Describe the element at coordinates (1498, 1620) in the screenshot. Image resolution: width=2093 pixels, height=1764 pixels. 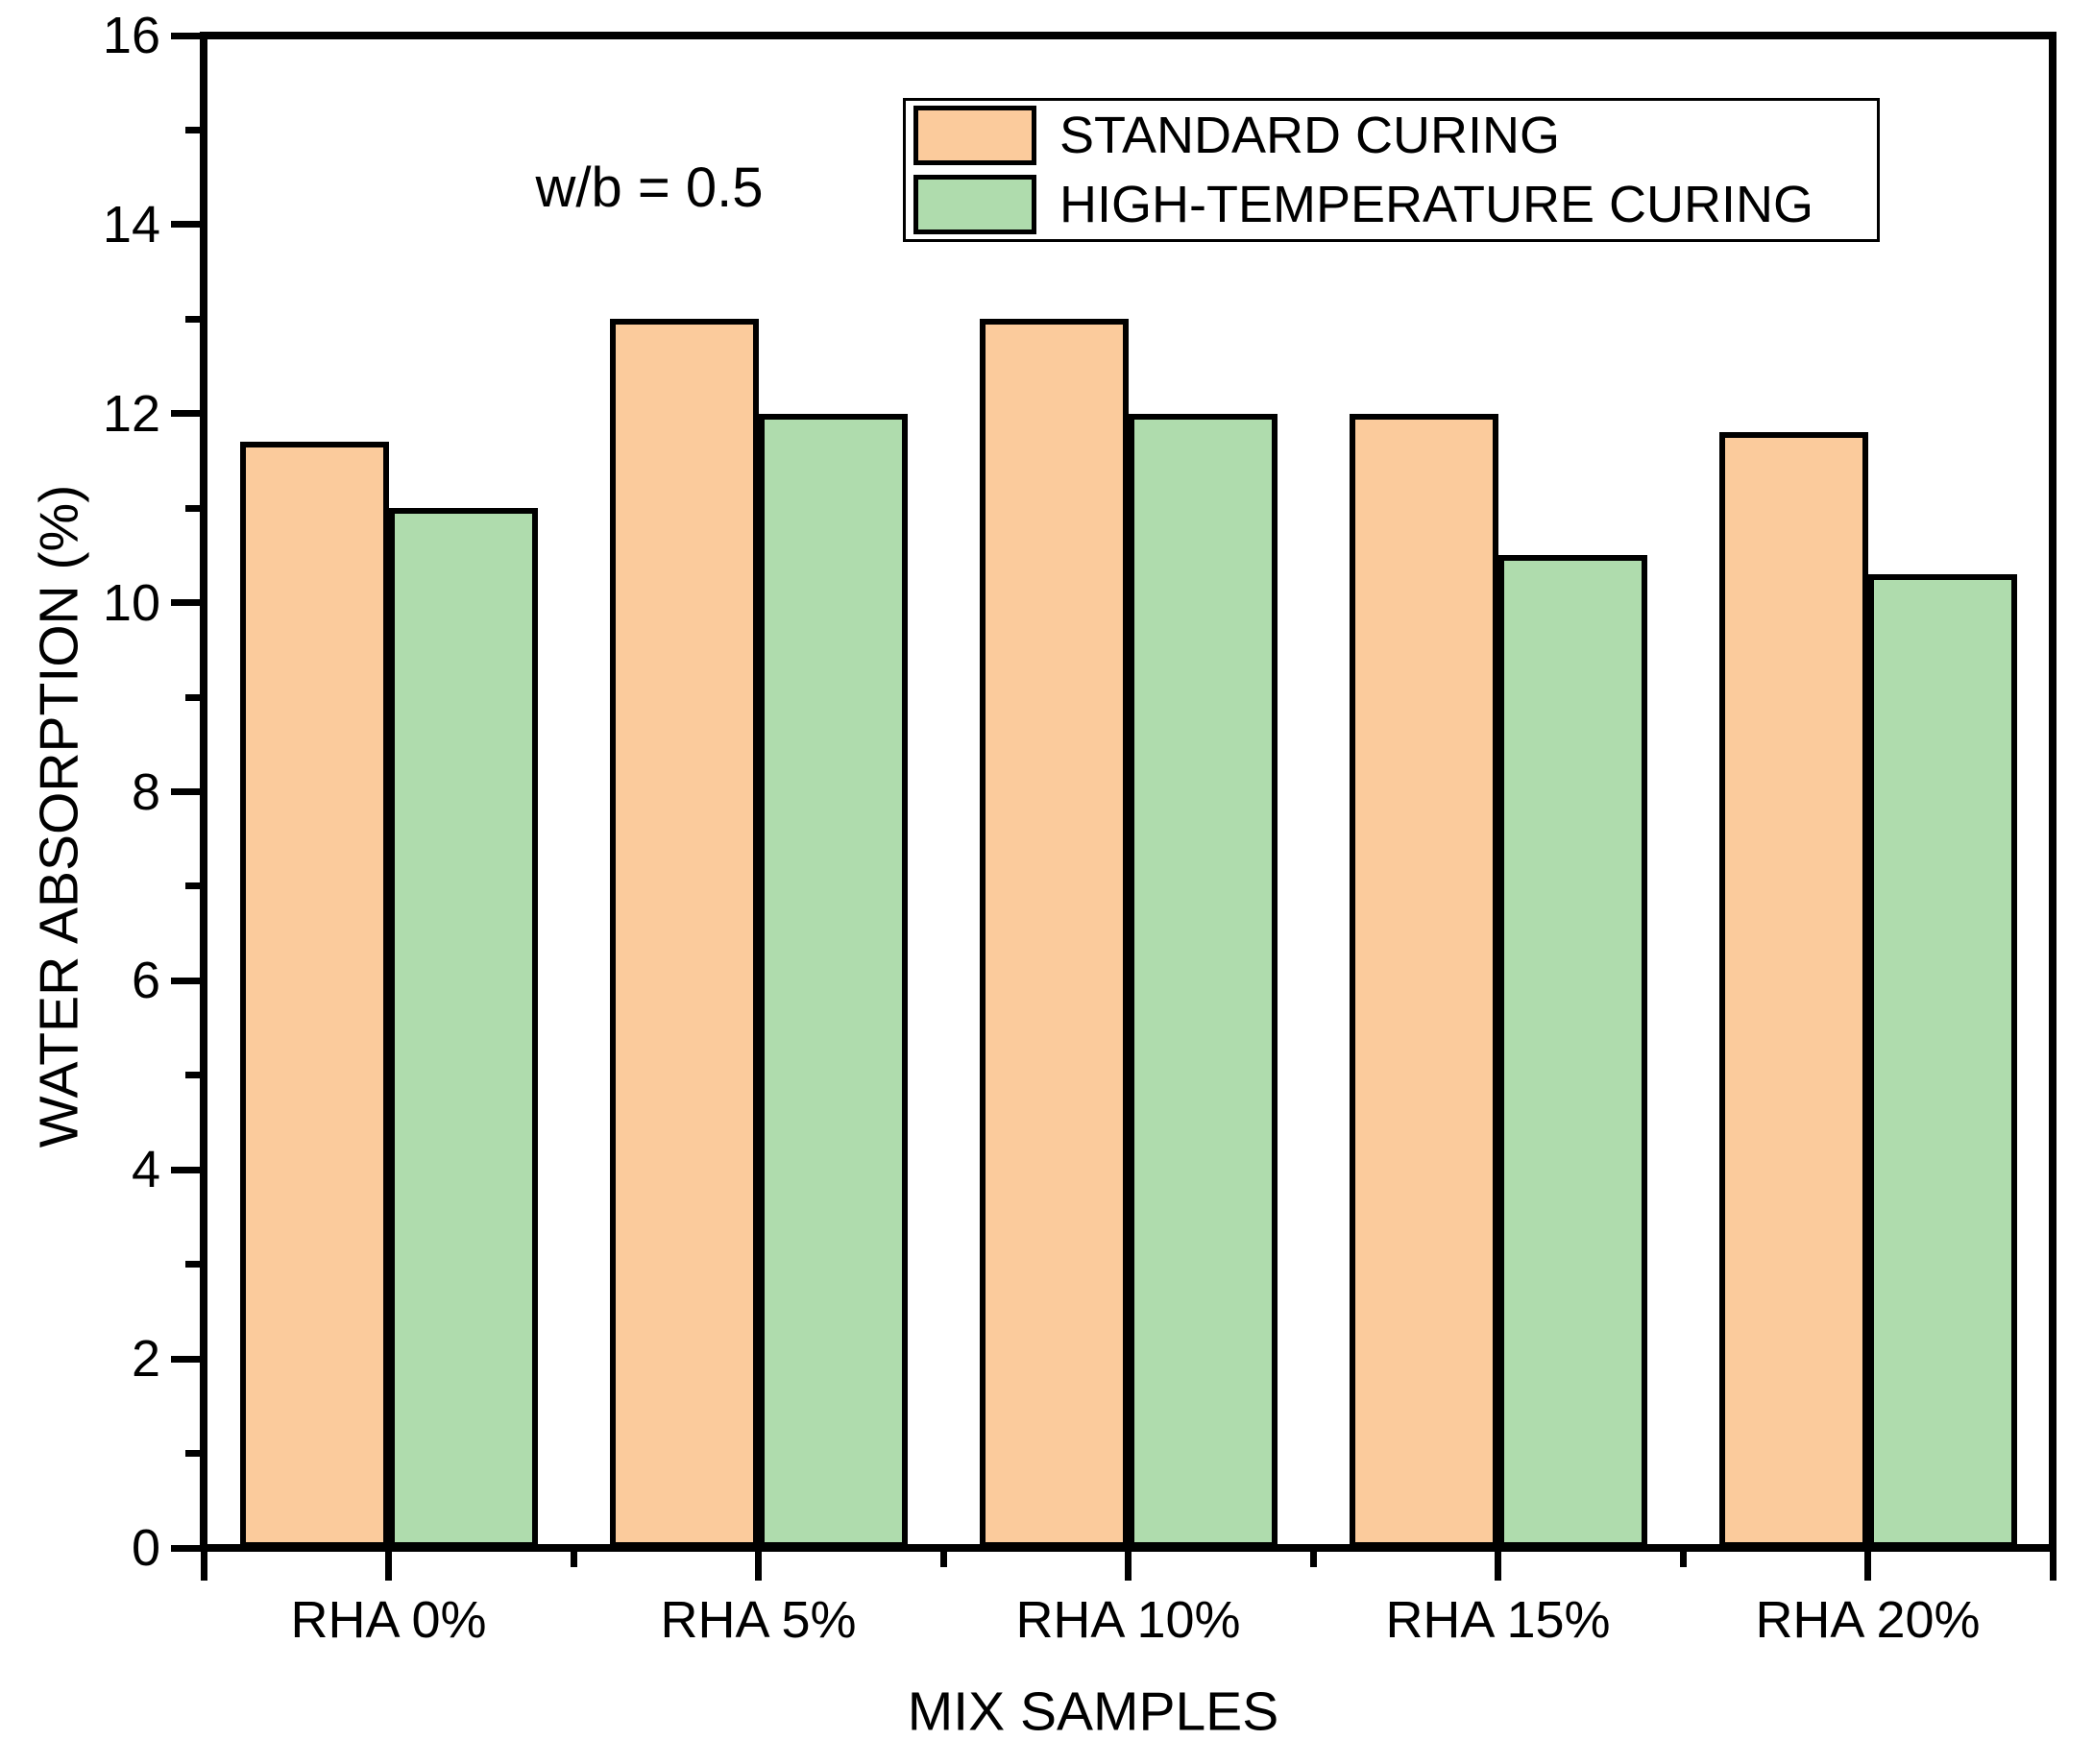
I see `x-category-label: RHA 15%` at that location.